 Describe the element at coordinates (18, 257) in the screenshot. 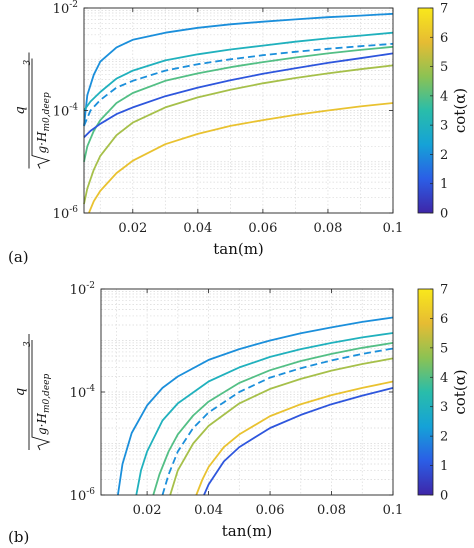

I see `panel-label: (a)` at that location.